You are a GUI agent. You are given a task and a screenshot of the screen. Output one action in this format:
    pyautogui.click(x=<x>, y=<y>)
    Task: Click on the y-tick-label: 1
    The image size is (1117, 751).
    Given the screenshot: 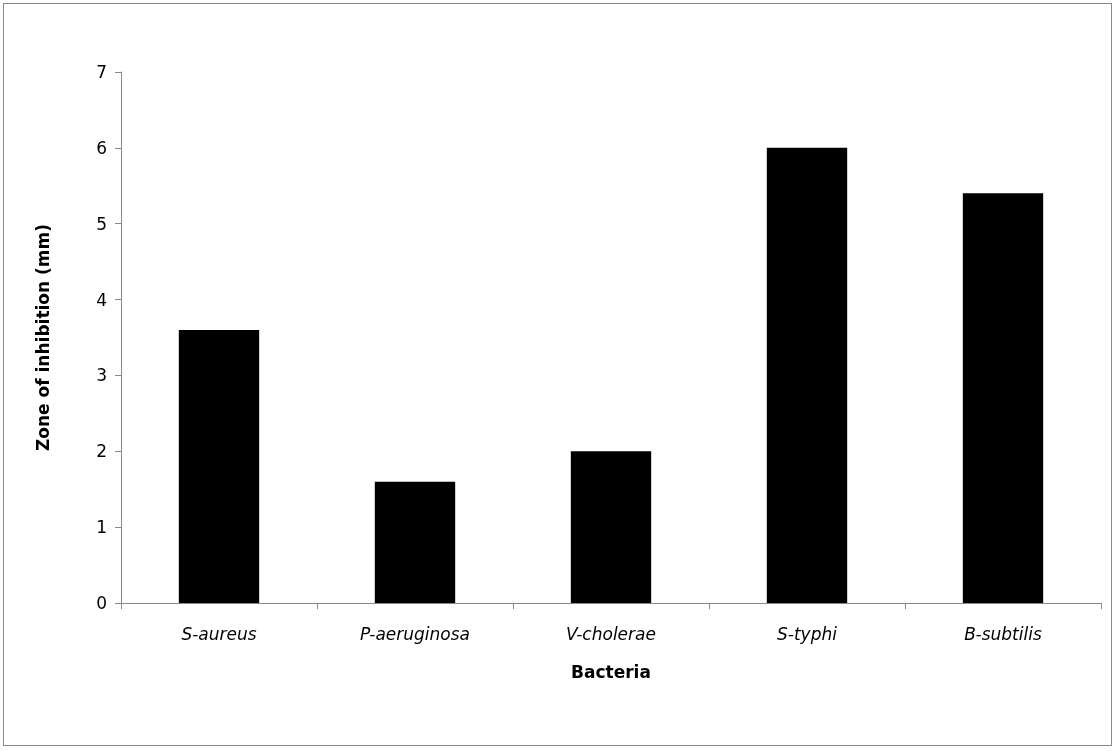 What is the action you would take?
    pyautogui.click(x=101, y=527)
    